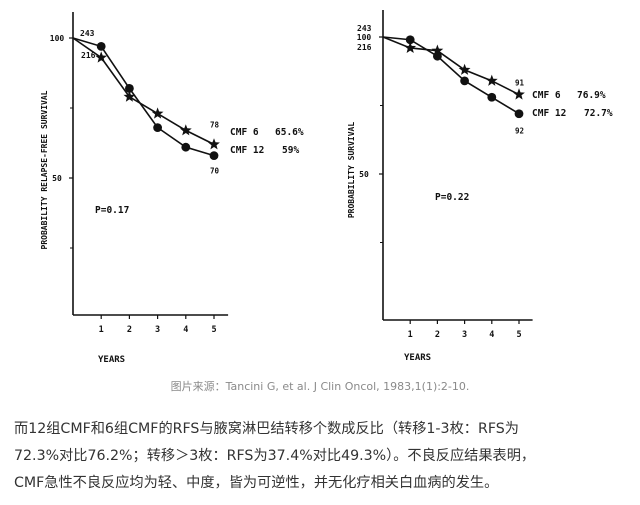  I want to click on legend-pct: 76.9%, so click(591, 95).